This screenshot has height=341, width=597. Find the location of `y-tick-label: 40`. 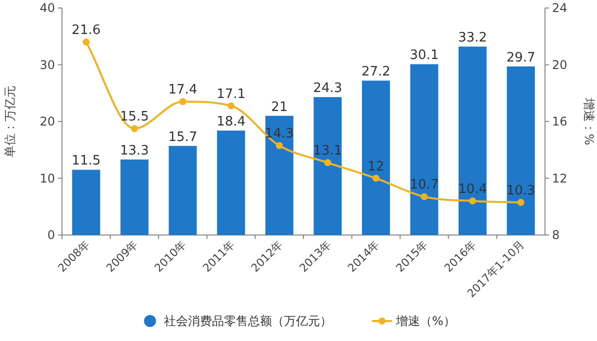

y-tick-label: 40 is located at coordinates (47, 8).